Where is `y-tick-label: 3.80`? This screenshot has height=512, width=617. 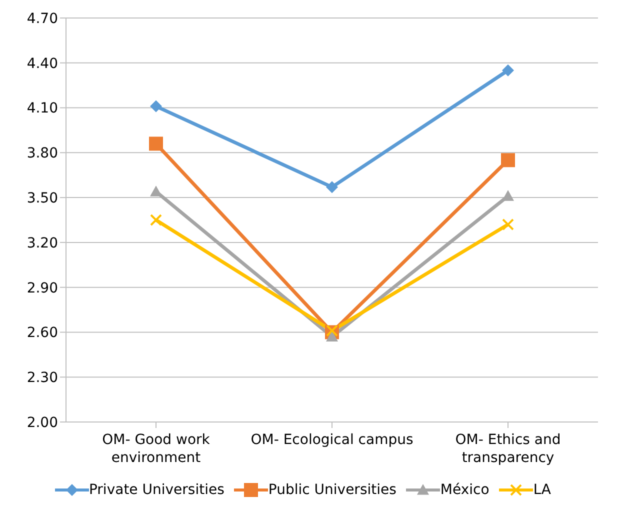 y-tick-label: 3.80 is located at coordinates (42, 154).